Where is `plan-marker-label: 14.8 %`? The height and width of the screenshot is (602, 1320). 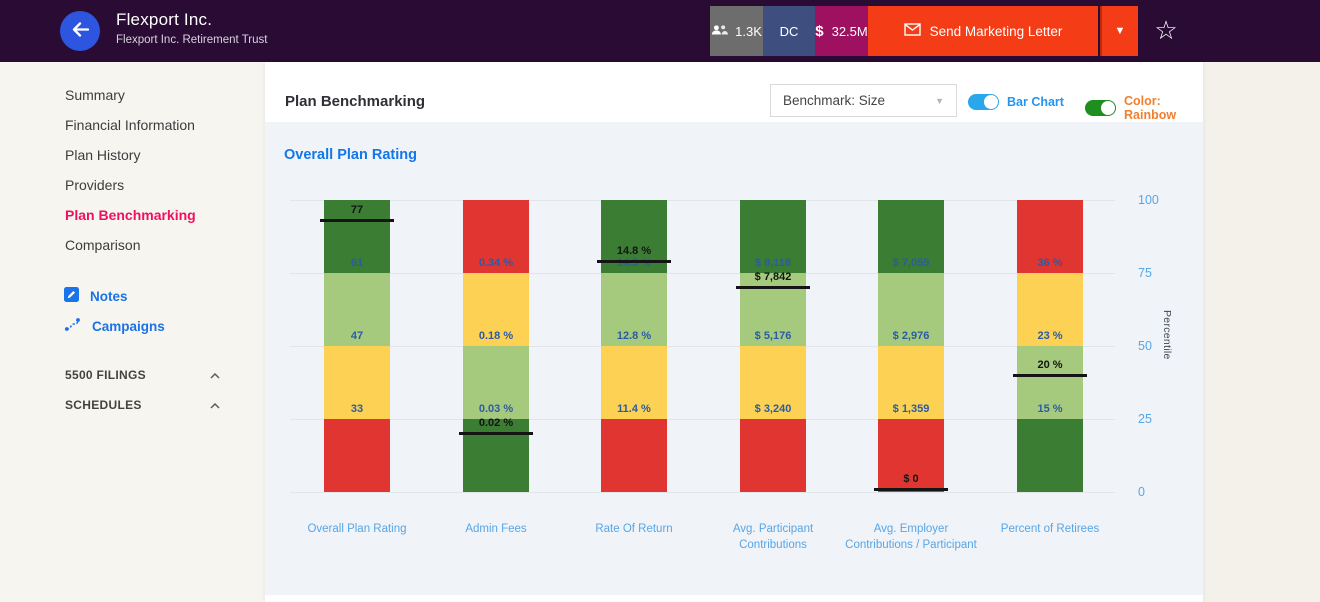 plan-marker-label: 14.8 % is located at coordinates (634, 250).